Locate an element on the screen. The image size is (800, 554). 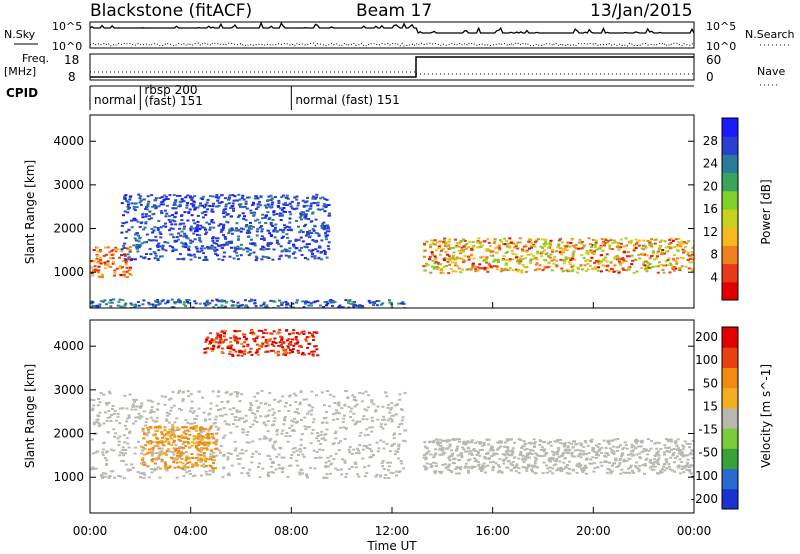
nsky-tick-bottom-right: 10^0 is located at coordinates (721, 46).